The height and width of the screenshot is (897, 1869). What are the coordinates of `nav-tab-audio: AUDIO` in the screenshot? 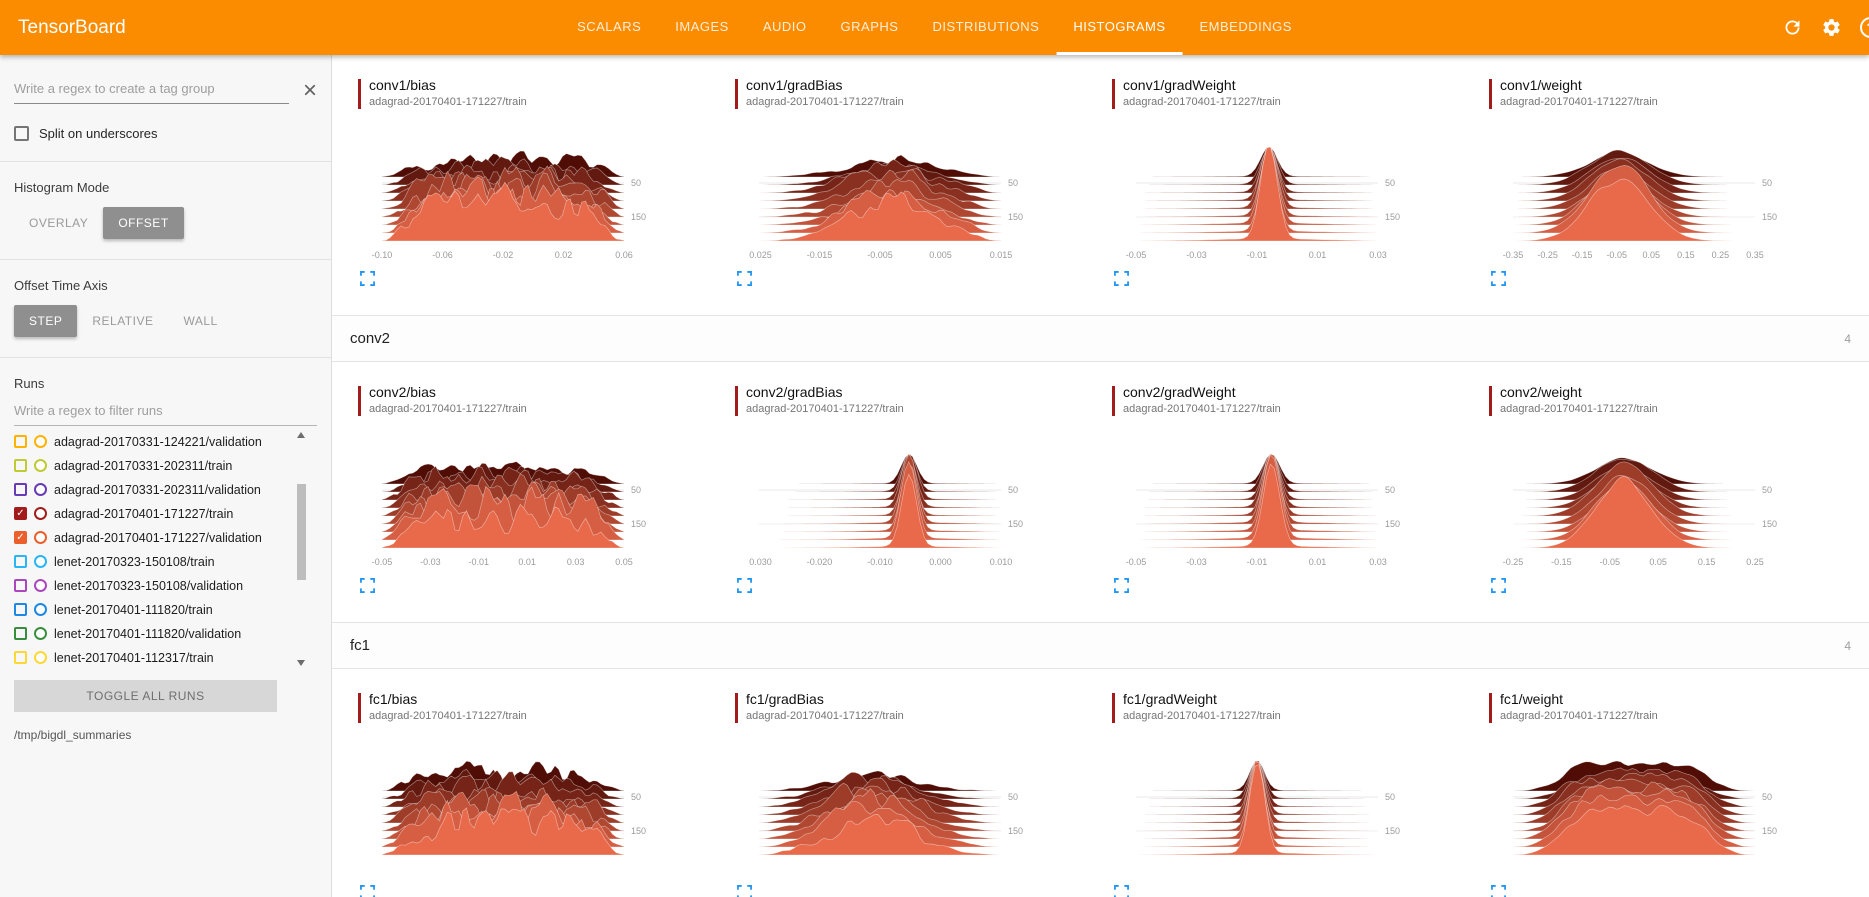 It's located at (784, 26).